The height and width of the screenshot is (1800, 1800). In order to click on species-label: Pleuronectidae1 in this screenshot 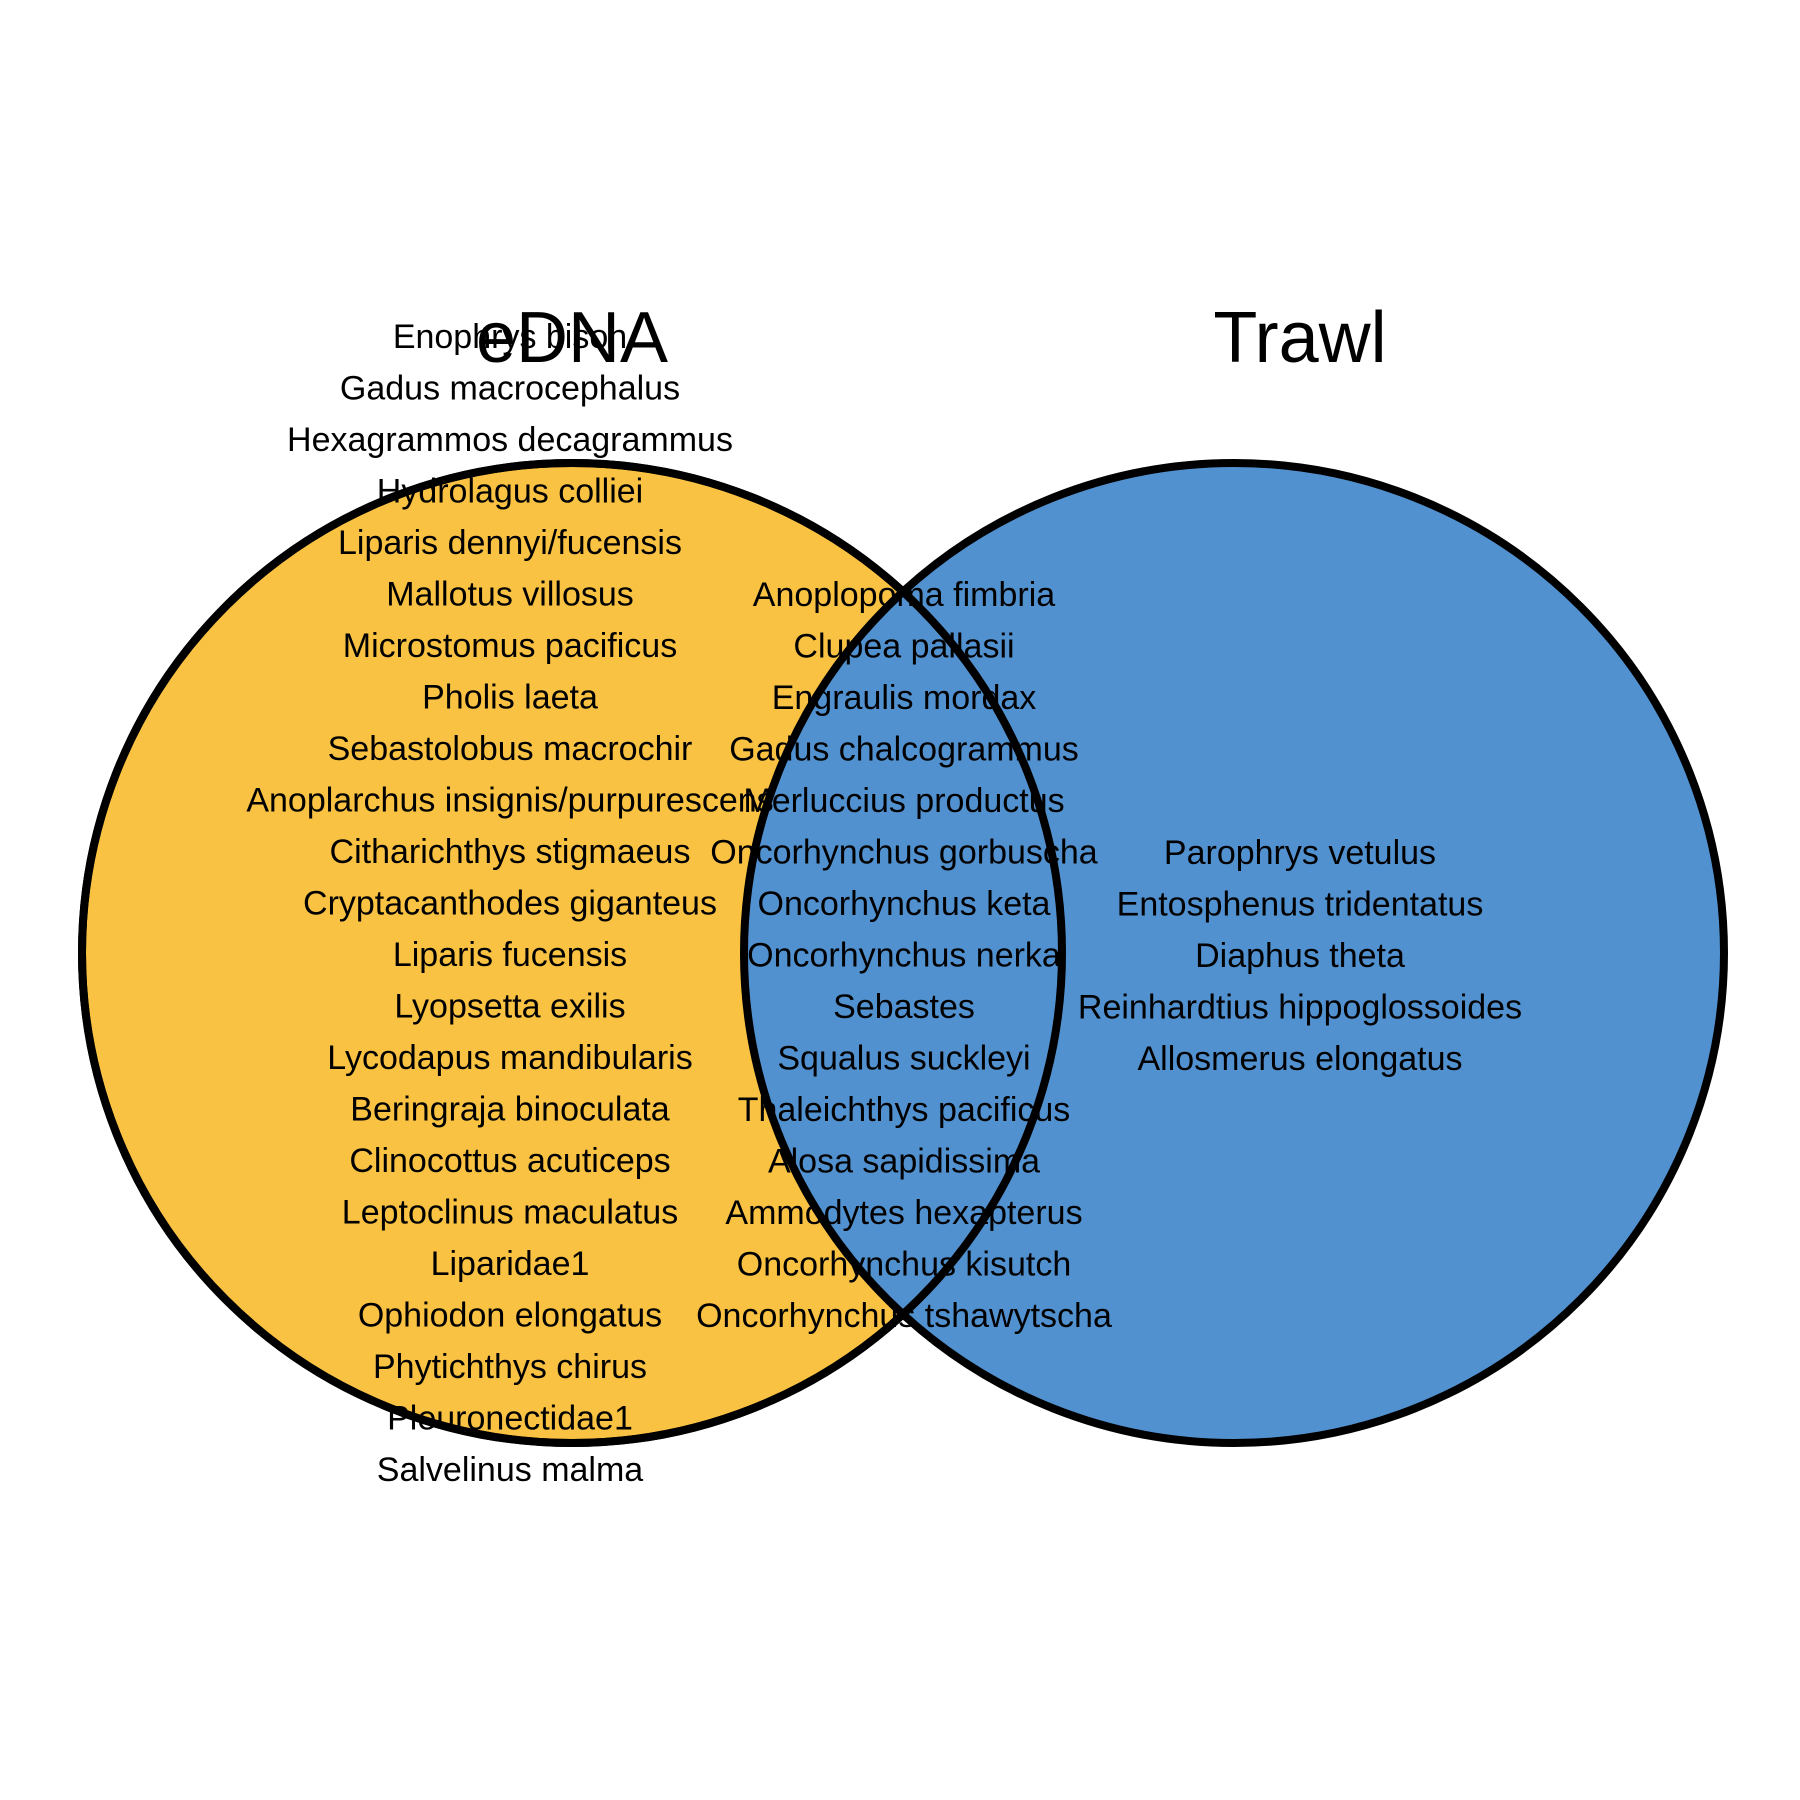, I will do `click(510, 1419)`.